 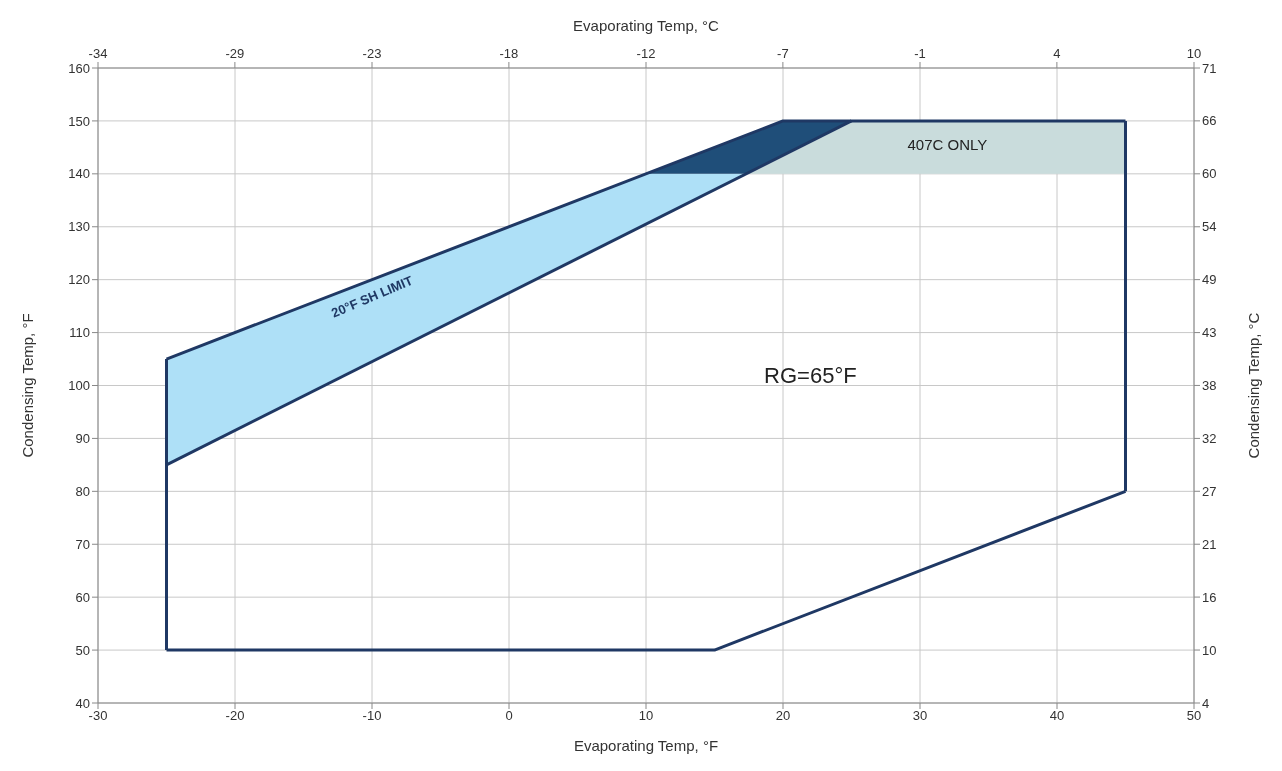 What do you see at coordinates (82, 597) in the screenshot?
I see `y-tick-label: 60` at bounding box center [82, 597].